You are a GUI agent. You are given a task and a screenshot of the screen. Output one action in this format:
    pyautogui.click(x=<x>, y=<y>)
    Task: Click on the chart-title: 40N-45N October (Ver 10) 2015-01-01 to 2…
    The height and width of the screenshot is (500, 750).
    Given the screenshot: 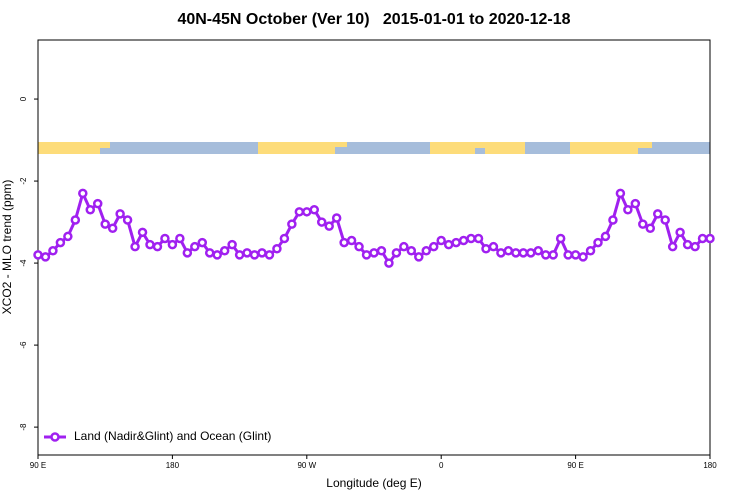 What is the action you would take?
    pyautogui.click(x=373, y=19)
    